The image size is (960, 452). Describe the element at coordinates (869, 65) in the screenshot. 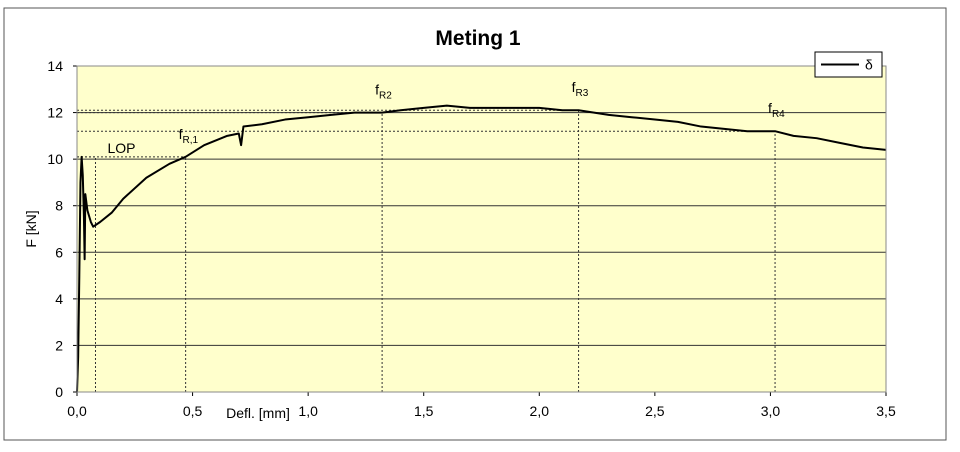

I see `legend-label: δ` at that location.